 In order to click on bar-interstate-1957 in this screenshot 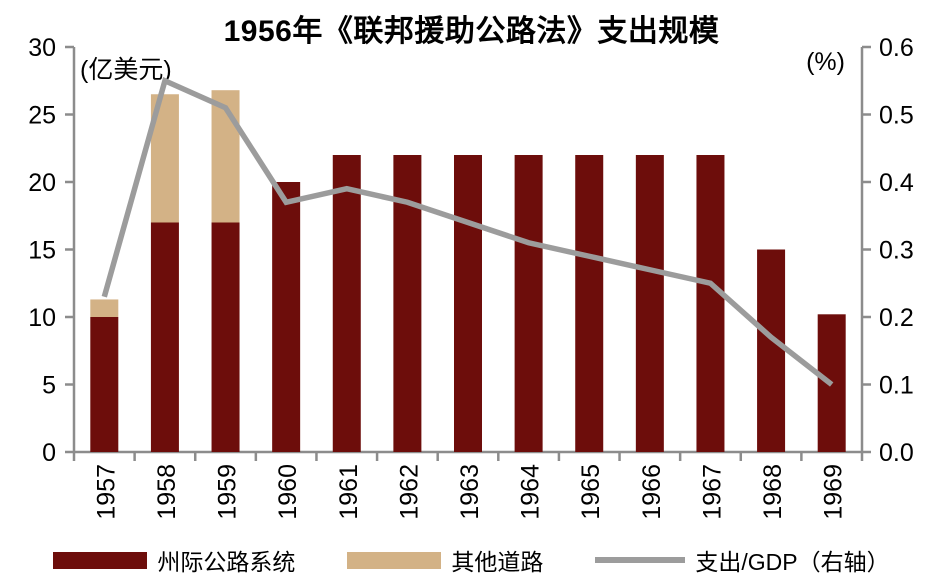, I will do `click(104, 384)`.